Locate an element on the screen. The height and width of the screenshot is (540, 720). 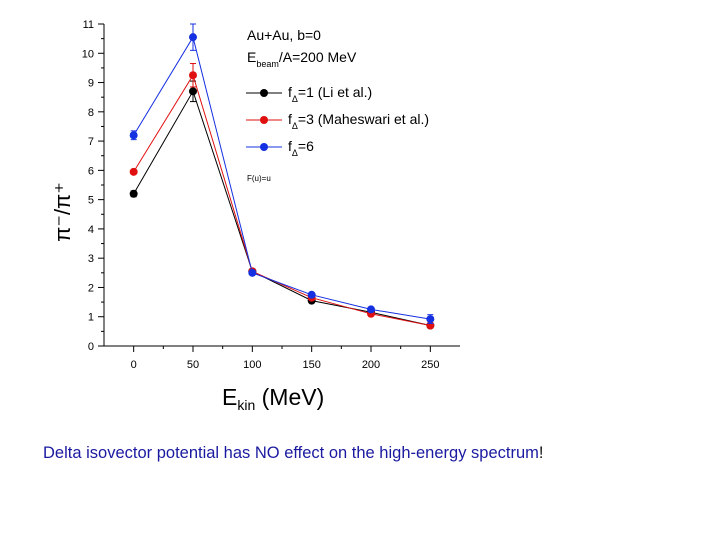
y-tick-label: 5 is located at coordinates (91, 201).